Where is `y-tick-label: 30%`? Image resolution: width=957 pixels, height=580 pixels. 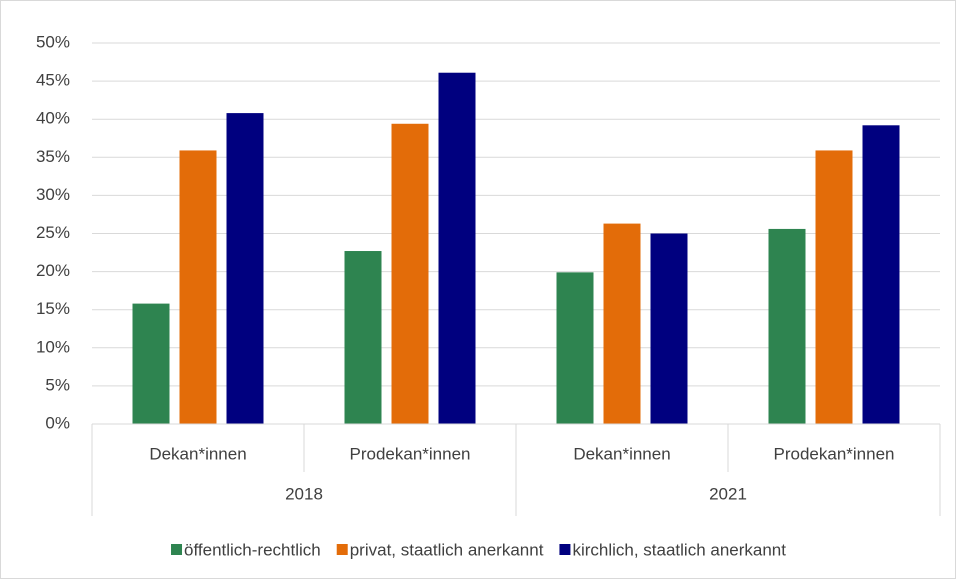 y-tick-label: 30% is located at coordinates (53, 194).